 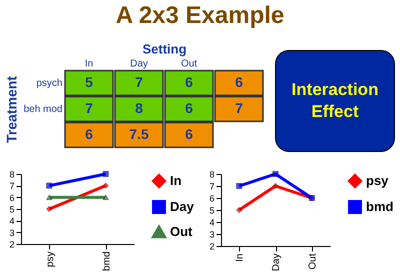 What do you see at coordinates (380, 206) in the screenshot?
I see `legend-label: bmd` at bounding box center [380, 206].